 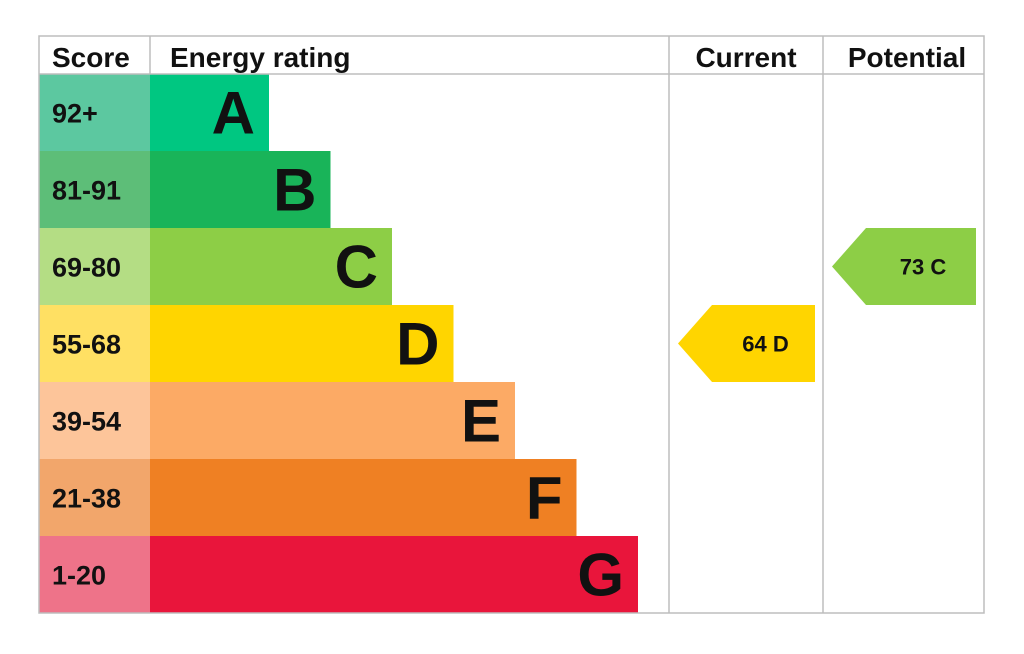 I want to click on rating-letter-a: A, so click(x=233, y=113).